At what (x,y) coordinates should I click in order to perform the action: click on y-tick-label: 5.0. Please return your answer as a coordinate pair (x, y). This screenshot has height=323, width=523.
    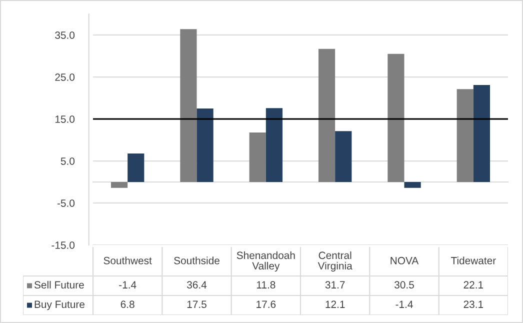
    Looking at the image, I should click on (67, 161).